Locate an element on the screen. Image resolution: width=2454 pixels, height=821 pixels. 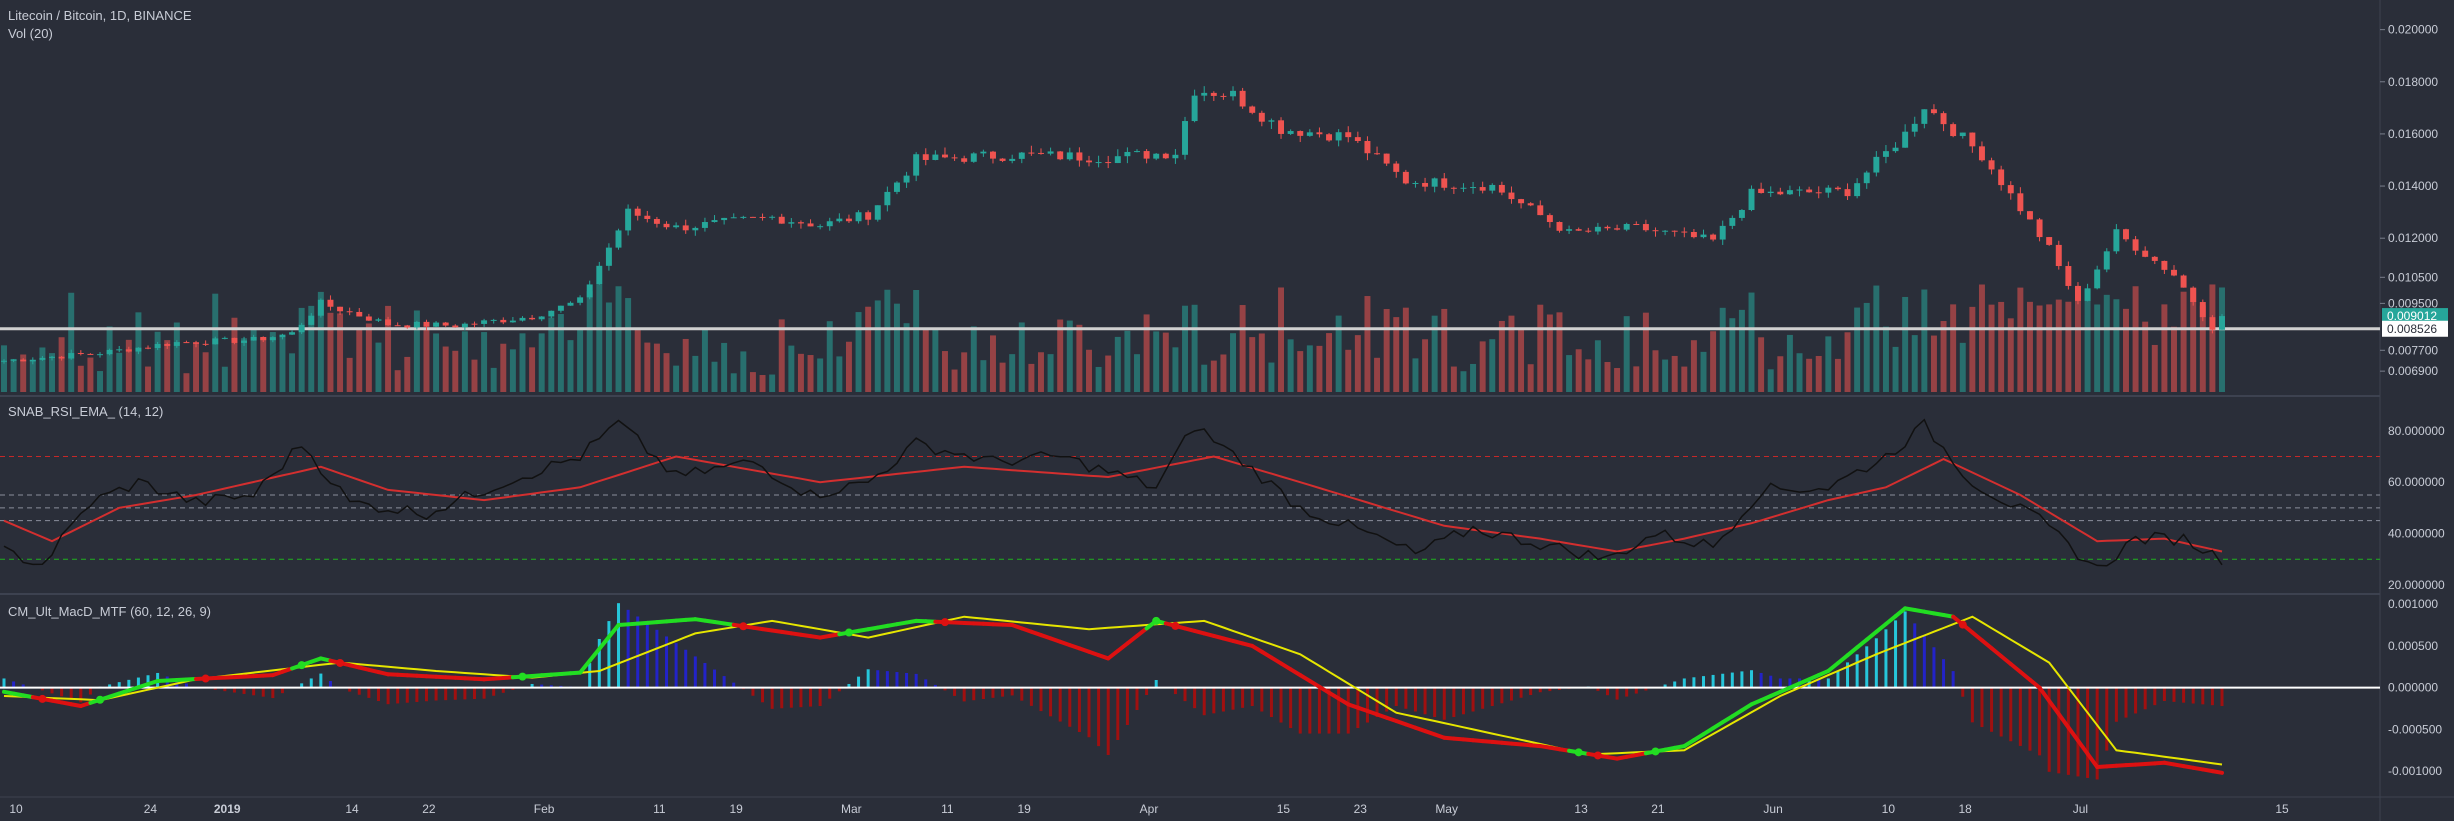
rsi-indicator-label: SNAB_RSI_EMA_ (14, 12) is located at coordinates (85, 411).